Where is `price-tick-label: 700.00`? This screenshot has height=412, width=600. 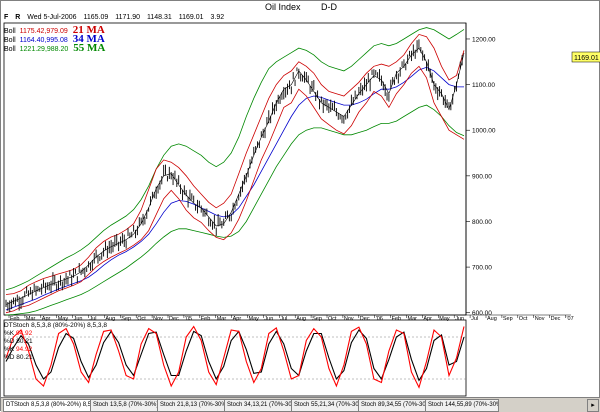 price-tick-label: 700.00 is located at coordinates (482, 268).